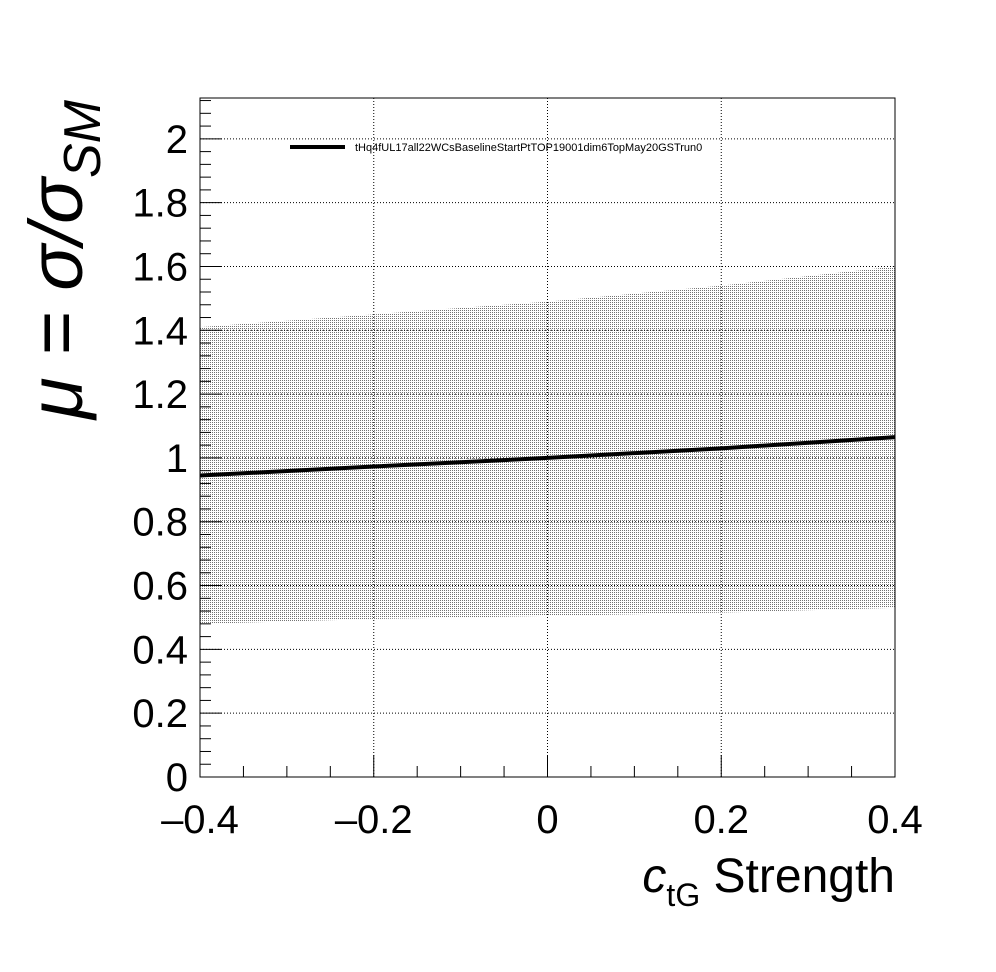 This screenshot has height=972, width=996. What do you see at coordinates (895, 820) in the screenshot?
I see `x-tick-label: 0.4` at bounding box center [895, 820].